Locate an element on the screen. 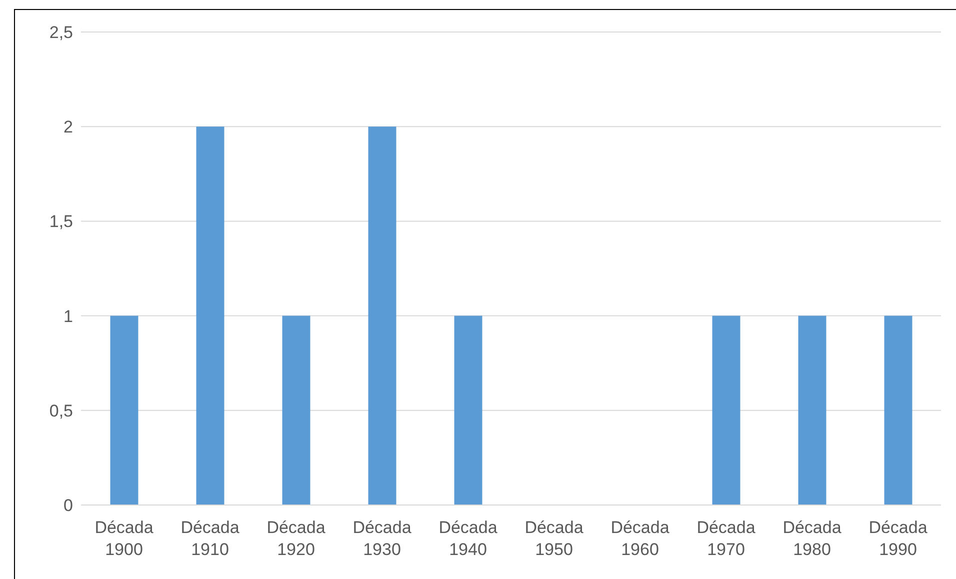 This screenshot has height=579, width=956. x-tick-label: Década 1900 is located at coordinates (124, 538).